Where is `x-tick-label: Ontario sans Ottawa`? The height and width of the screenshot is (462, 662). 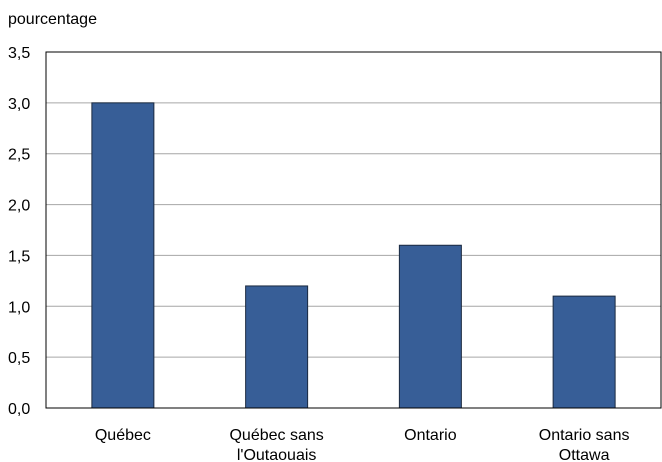 x-tick-label: Ontario sans Ottawa is located at coordinates (584, 444).